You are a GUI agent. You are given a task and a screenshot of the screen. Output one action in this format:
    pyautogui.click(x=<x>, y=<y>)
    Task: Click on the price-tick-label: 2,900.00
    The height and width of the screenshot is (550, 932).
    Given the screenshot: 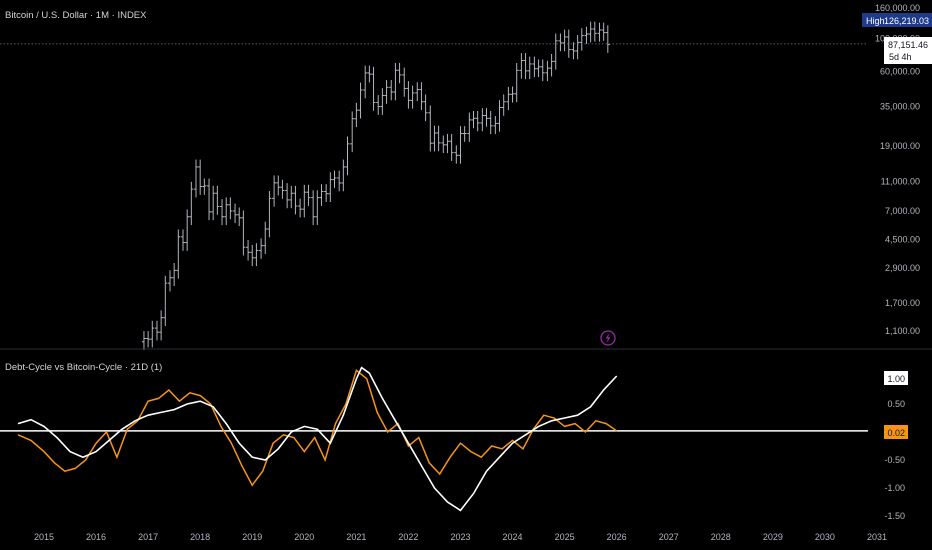 What is the action you would take?
    pyautogui.click(x=902, y=268)
    